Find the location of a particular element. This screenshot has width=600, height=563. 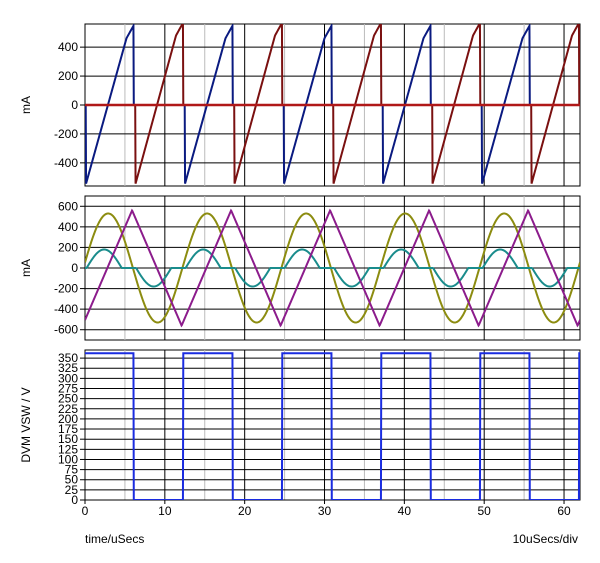

y-tick-label: 600 is located at coordinates (68, 206).